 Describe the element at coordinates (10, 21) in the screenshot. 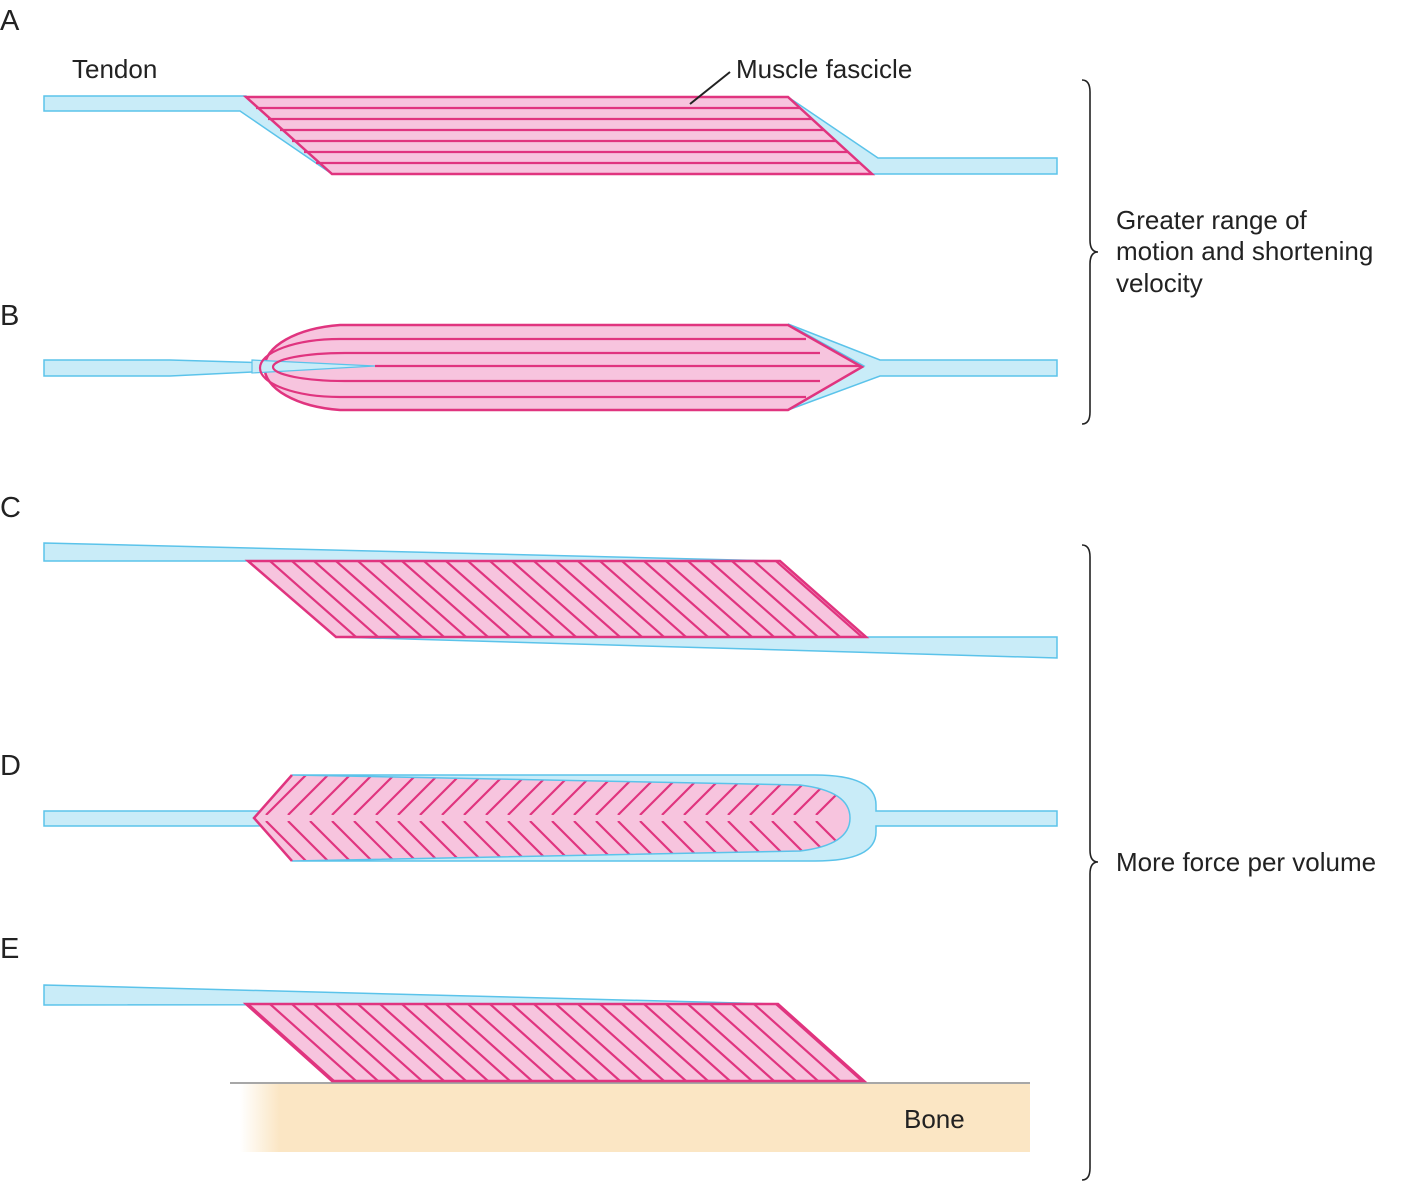

I see `panel-label-a: A` at that location.